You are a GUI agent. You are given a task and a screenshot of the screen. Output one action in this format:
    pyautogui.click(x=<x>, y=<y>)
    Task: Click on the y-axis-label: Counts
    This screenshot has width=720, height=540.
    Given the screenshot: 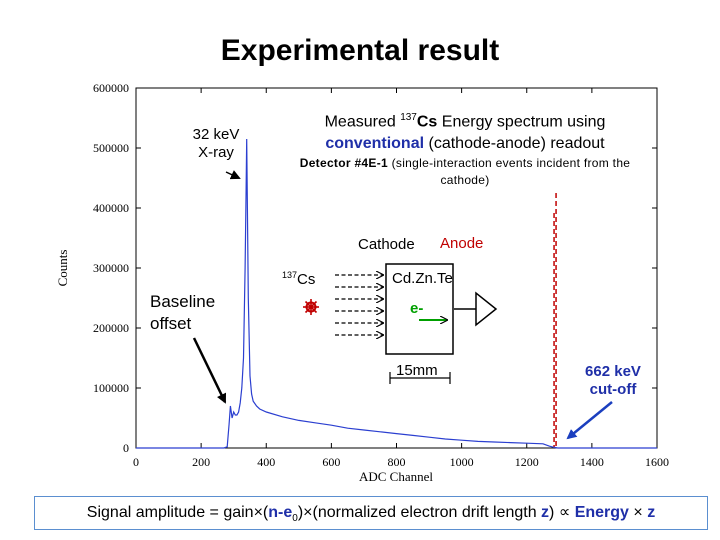 What is the action you would take?
    pyautogui.click(x=62, y=268)
    